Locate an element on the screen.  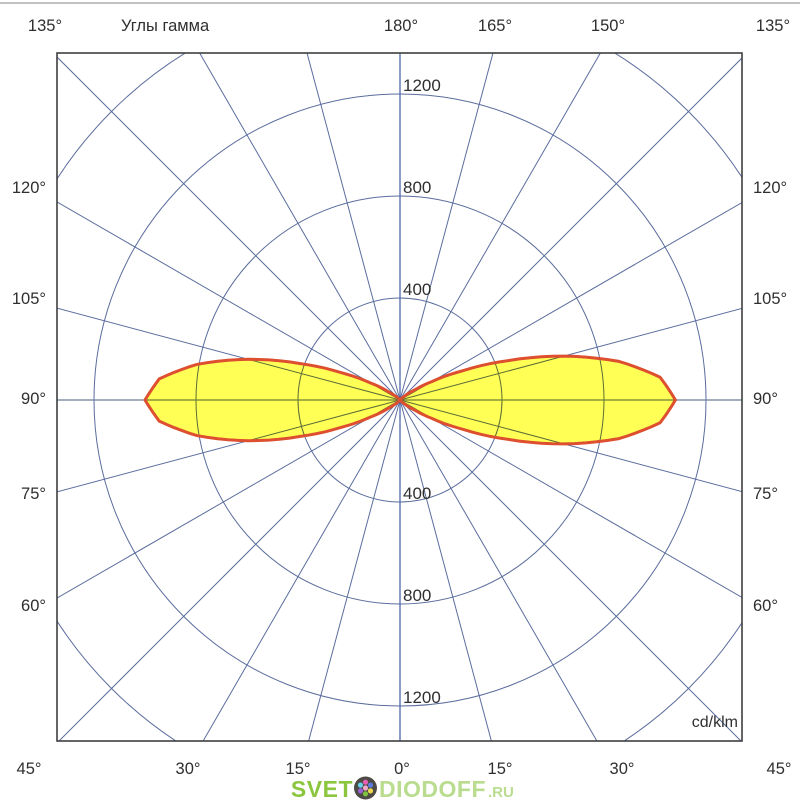
gamma-label-bottom-0: 45° is located at coordinates (29, 769).